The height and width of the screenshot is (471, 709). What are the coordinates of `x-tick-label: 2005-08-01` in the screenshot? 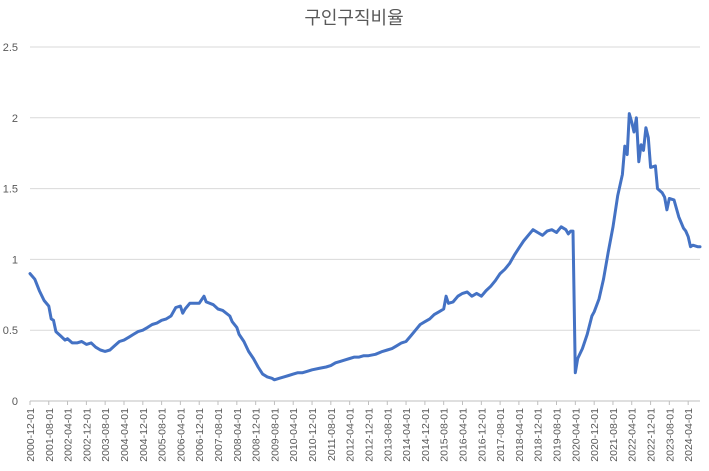 It's located at (163, 435).